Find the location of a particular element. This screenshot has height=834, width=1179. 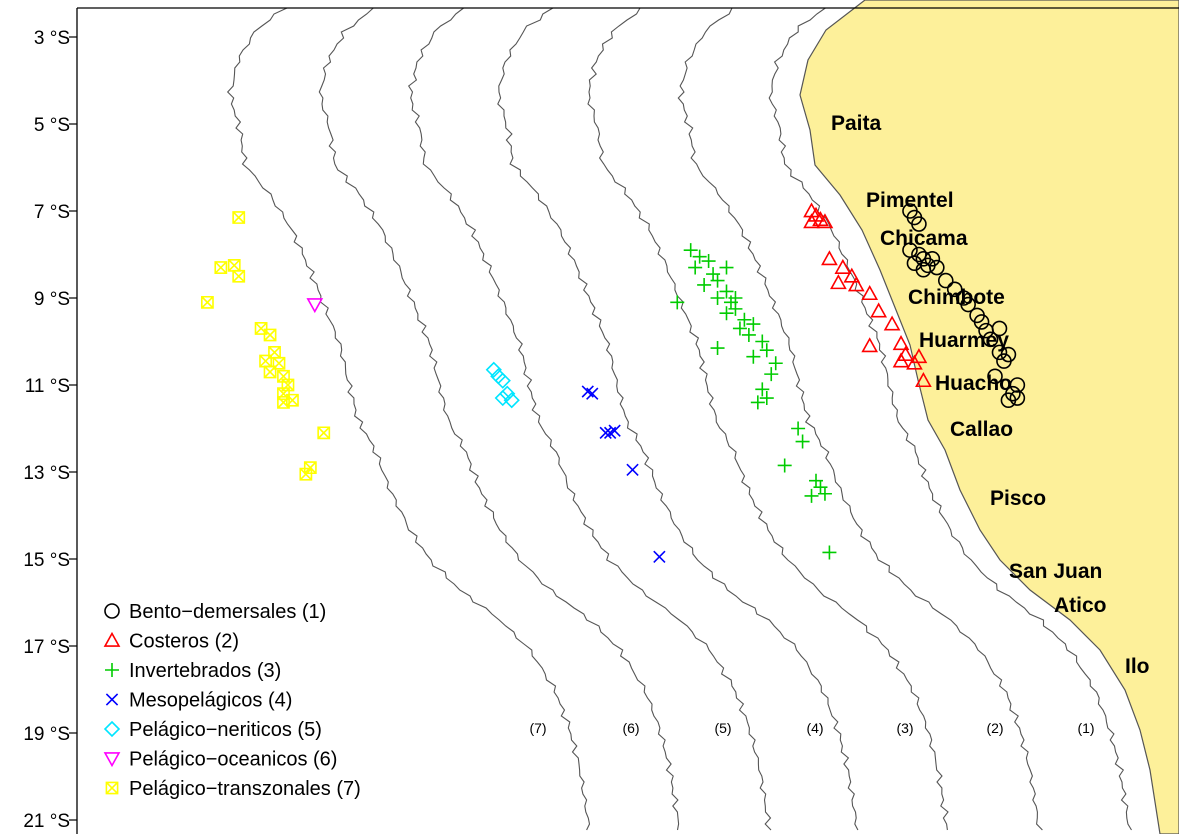

legend-label: Invertebrados (3) is located at coordinates (205, 671).